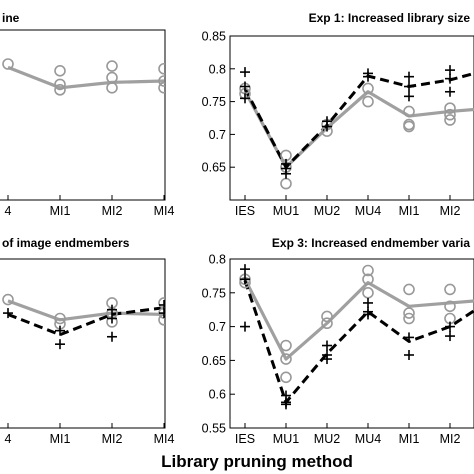  Describe the element at coordinates (390, 18) in the screenshot. I see `panel-title-top-right: Exp 1: Increased library size` at that location.